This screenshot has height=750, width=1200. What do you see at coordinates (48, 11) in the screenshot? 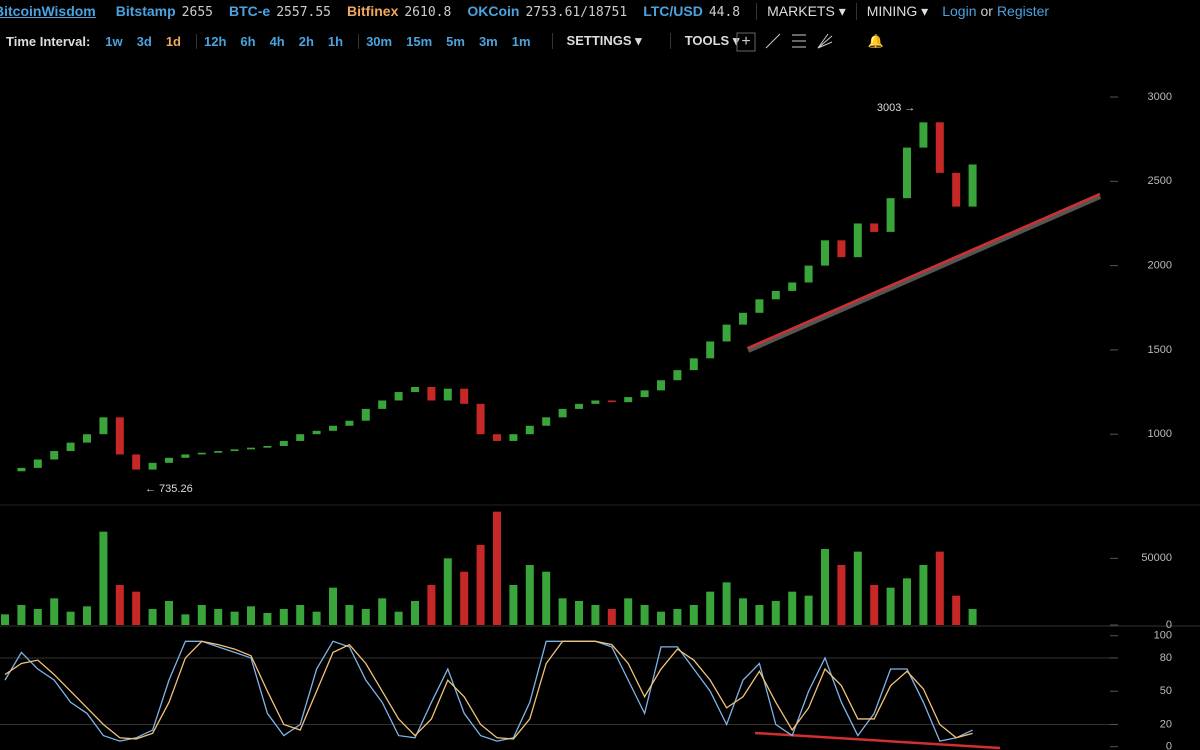
I see `brand-link: BitcoinWisdom` at bounding box center [48, 11].